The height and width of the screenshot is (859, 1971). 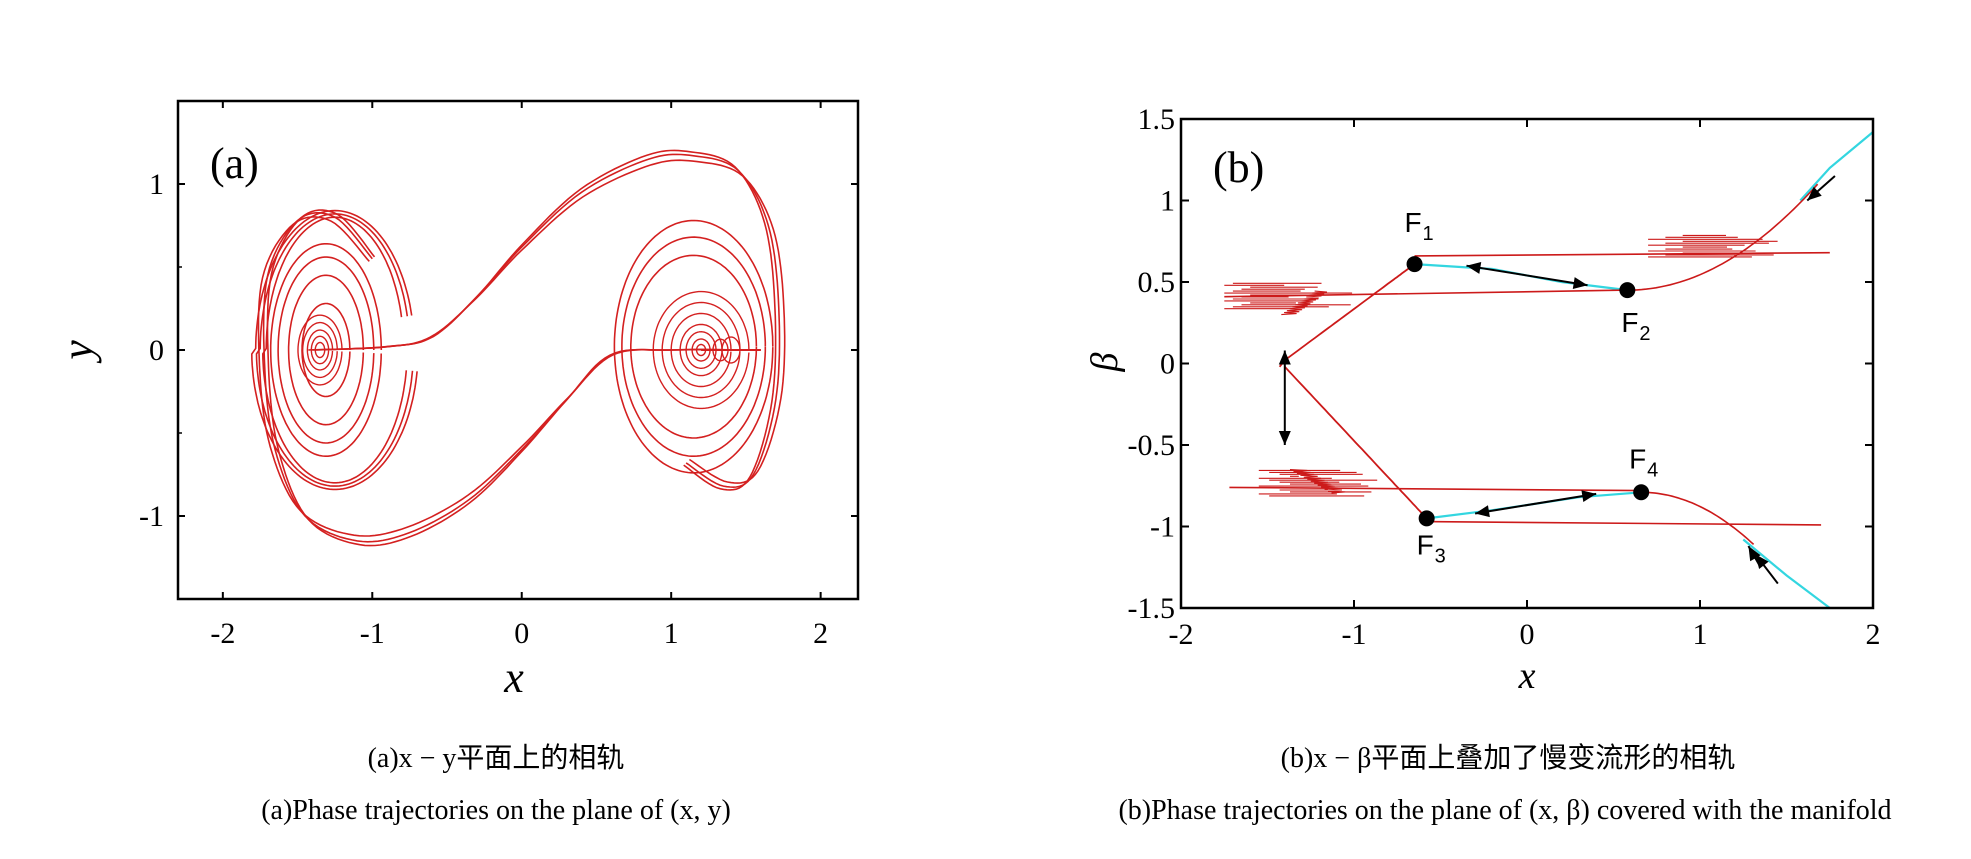 I want to click on fixed-point-subscript: 1, so click(x=1428, y=234).